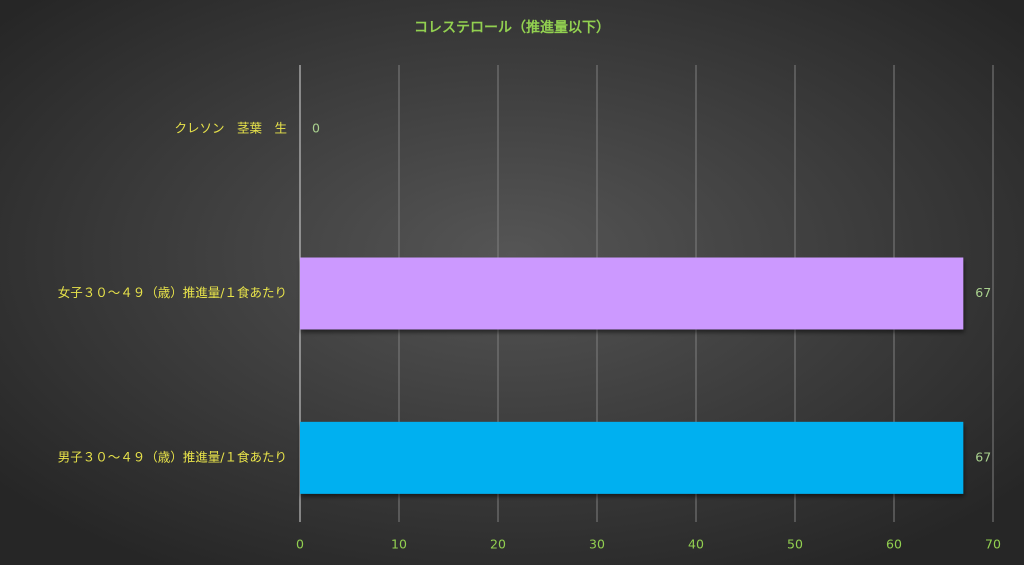  Describe the element at coordinates (316, 128) in the screenshot. I see `value-label: 0` at that location.